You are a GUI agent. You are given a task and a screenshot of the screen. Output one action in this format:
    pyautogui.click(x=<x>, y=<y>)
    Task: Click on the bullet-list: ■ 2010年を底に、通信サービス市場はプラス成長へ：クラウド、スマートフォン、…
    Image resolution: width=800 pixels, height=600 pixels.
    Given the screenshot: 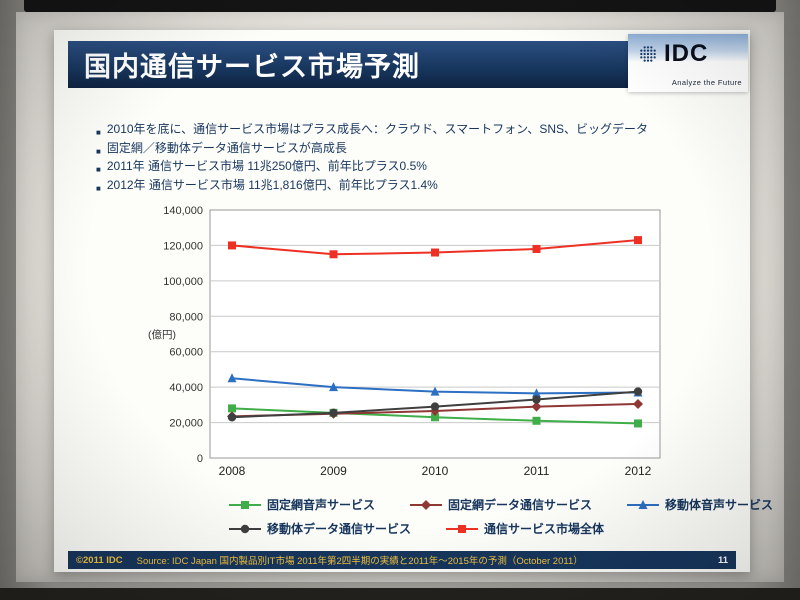 What is the action you would take?
    pyautogui.click(x=411, y=159)
    